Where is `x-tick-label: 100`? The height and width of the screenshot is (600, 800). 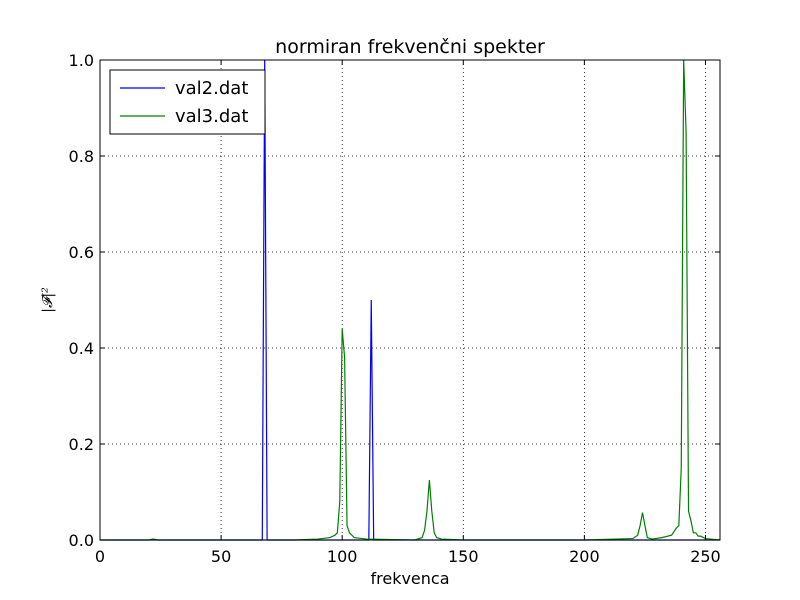 x-tick-label: 100 is located at coordinates (342, 556).